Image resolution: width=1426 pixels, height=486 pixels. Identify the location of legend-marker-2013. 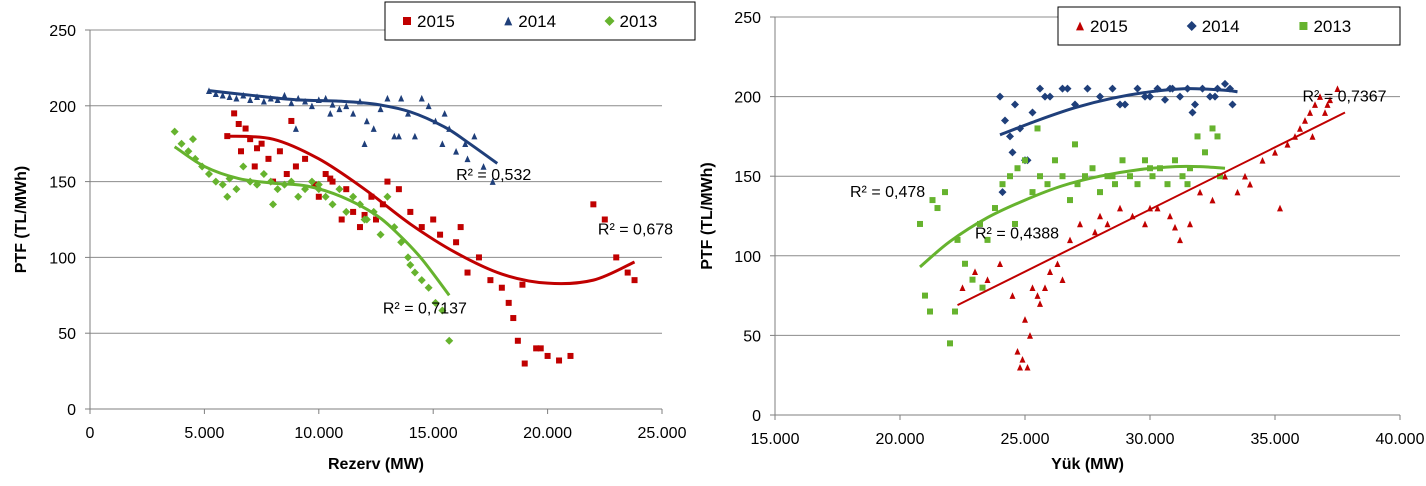
(609, 21).